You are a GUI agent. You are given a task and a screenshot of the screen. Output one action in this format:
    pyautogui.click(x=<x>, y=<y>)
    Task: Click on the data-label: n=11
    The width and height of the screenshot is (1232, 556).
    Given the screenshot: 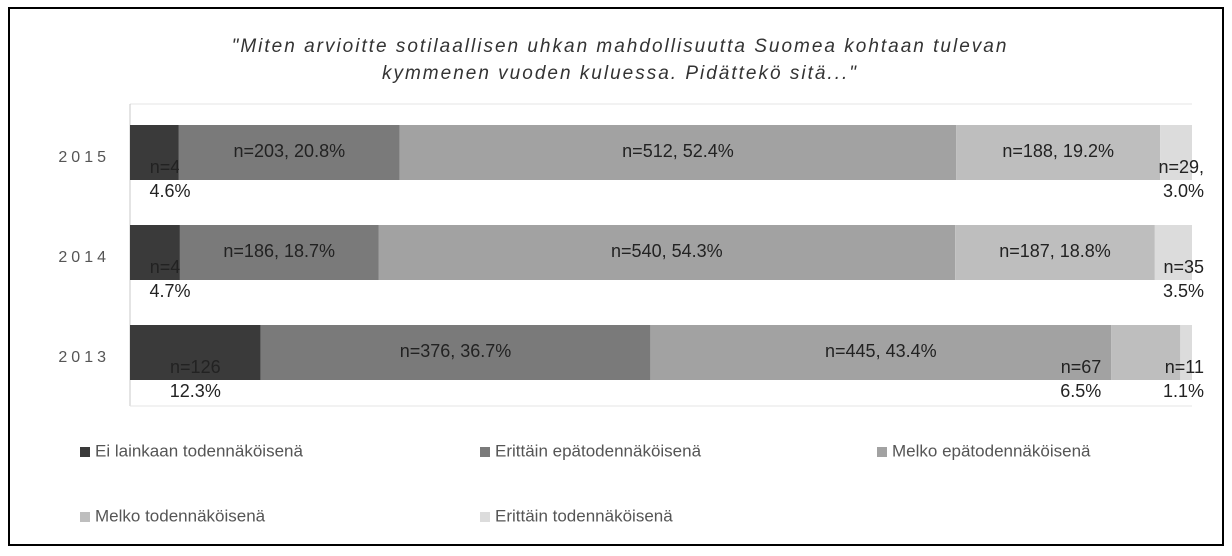 What is the action you would take?
    pyautogui.click(x=1184, y=367)
    